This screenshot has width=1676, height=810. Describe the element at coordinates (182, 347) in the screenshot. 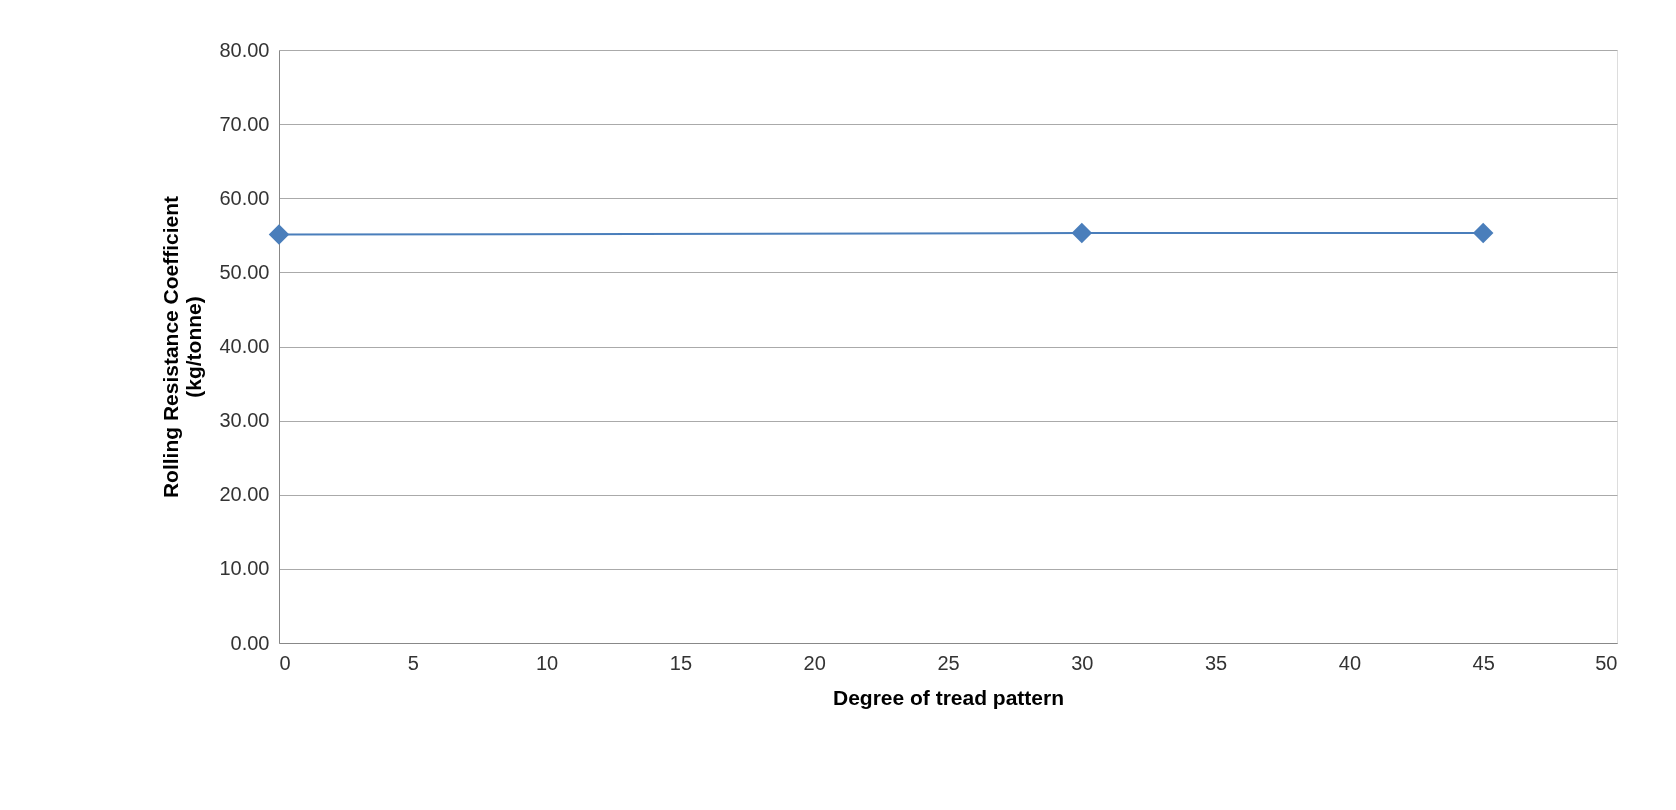

I see `y-axis-title: Rolling Resistance Coefficient (kg/tonne)` at that location.